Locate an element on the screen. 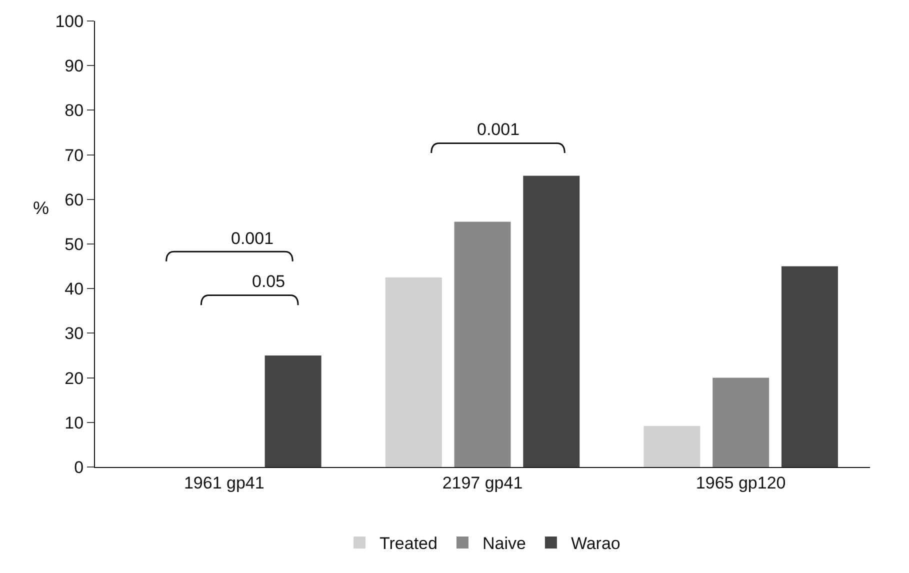 The width and height of the screenshot is (909, 573). y-tick-label: 60 is located at coordinates (74, 200).